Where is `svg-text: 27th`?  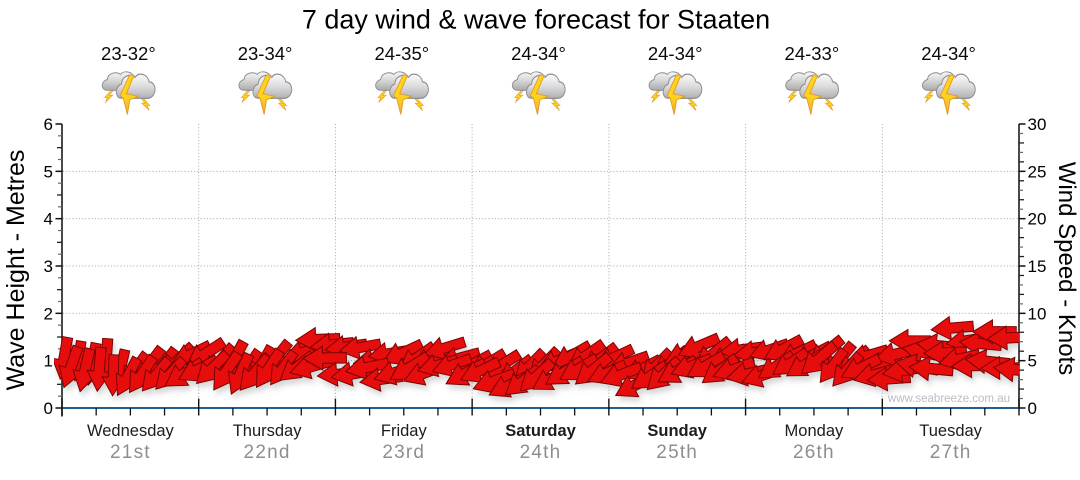
svg-text: 27th is located at coordinates (951, 452).